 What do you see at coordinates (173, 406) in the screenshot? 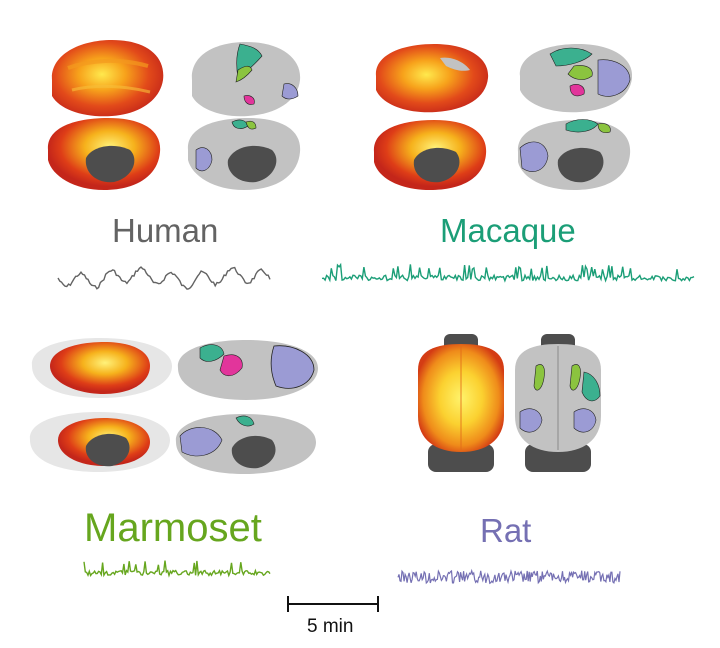
I see `marmoset-brain-panel` at bounding box center [173, 406].